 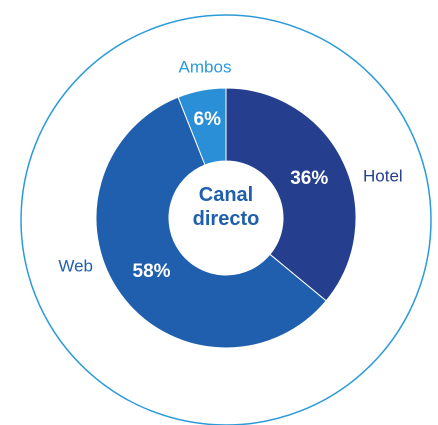 What do you see at coordinates (152, 271) in the screenshot?
I see `value-label: 58%` at bounding box center [152, 271].